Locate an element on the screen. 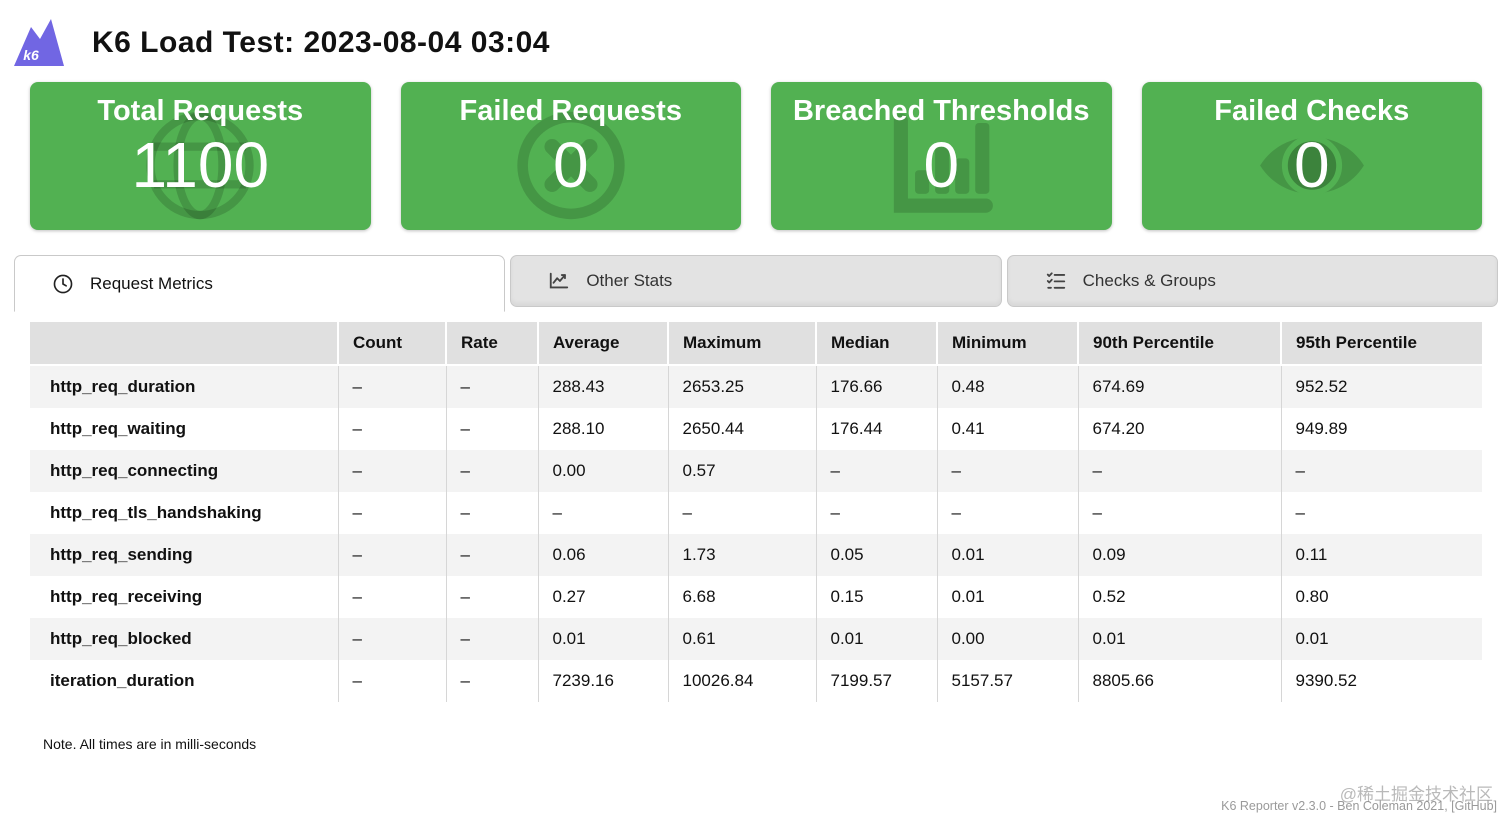  card-label: Failed Requests is located at coordinates (570, 111).